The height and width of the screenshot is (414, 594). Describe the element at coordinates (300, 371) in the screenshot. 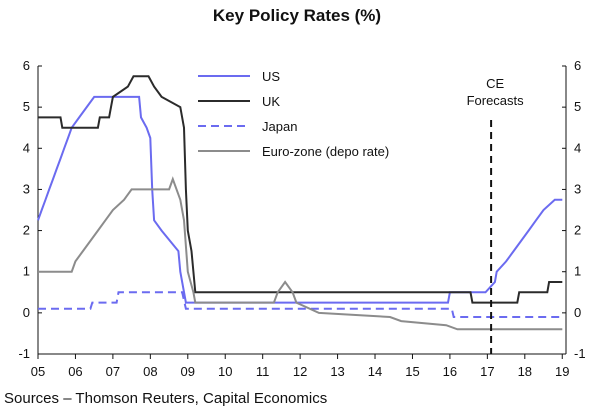

I see `x-tick-label: 12` at that location.